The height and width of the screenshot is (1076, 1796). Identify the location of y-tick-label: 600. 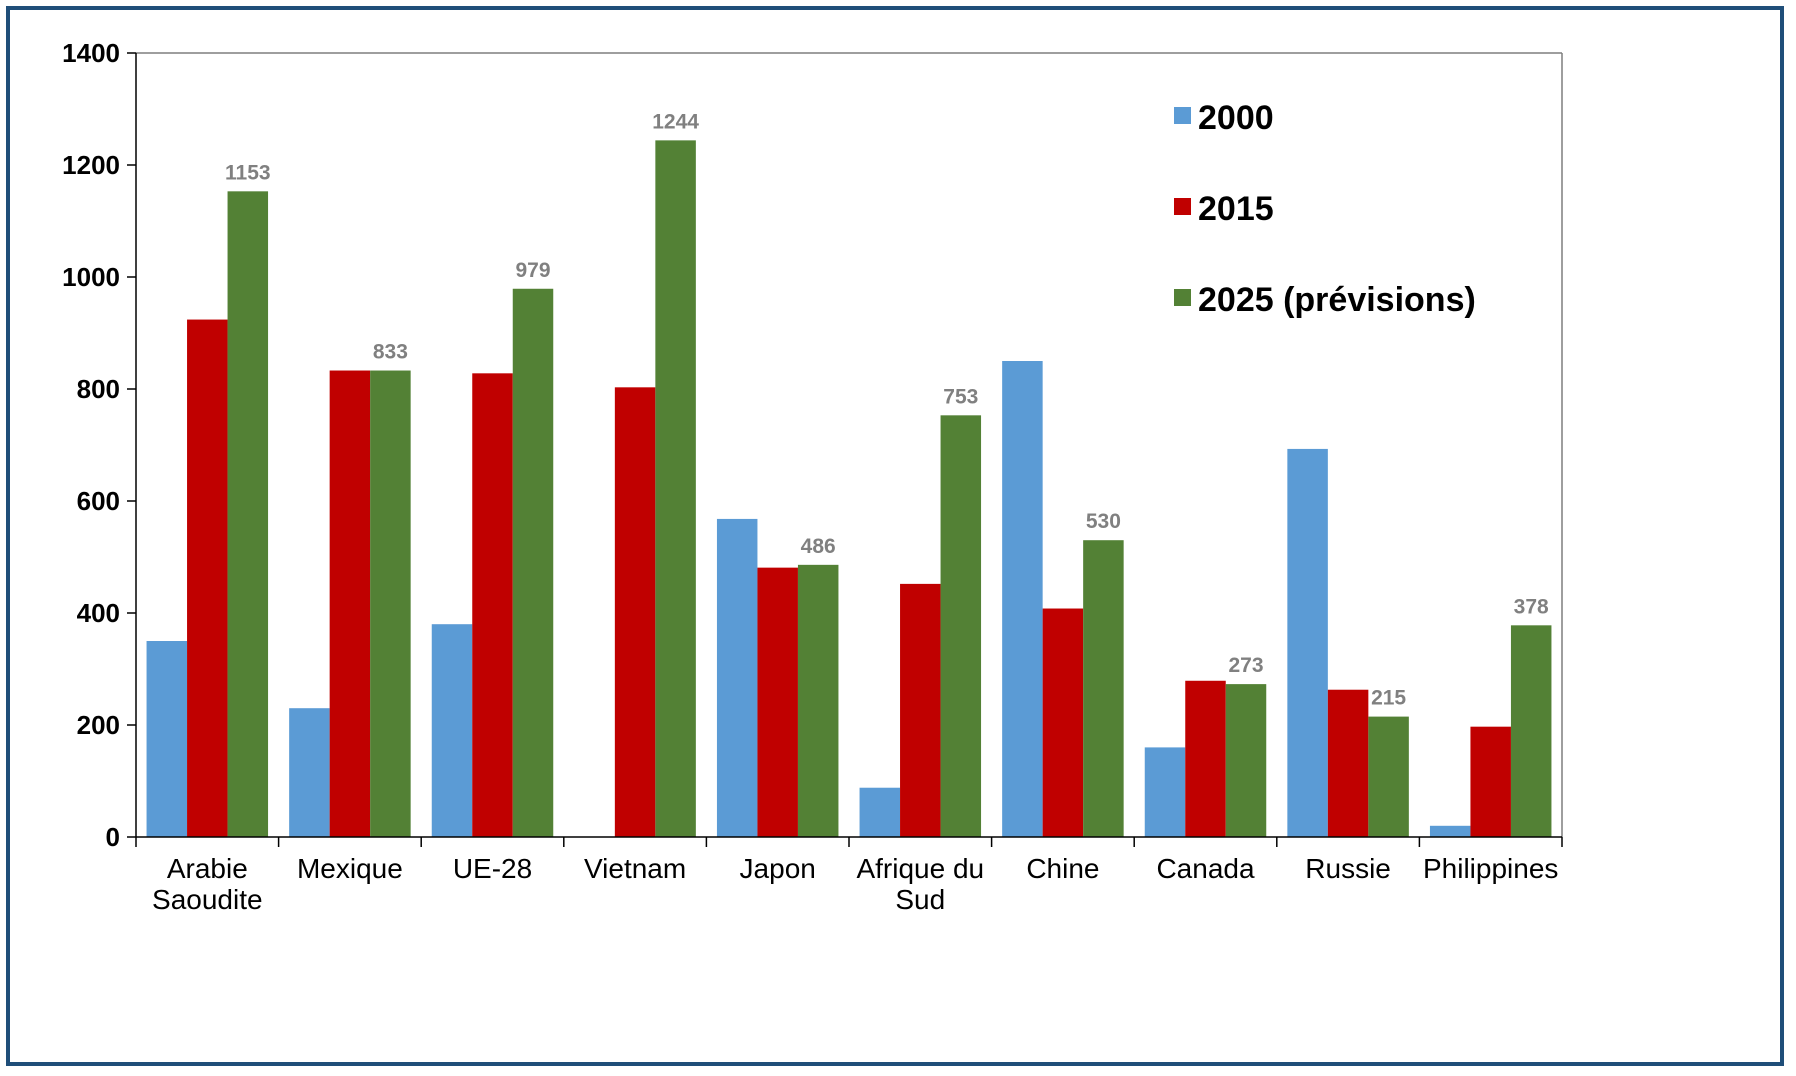
(98, 501).